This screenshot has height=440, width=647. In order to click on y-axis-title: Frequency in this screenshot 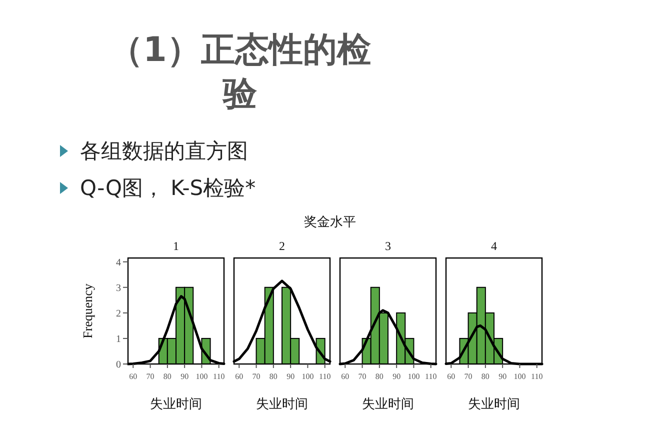, I will do `click(87, 310)`.